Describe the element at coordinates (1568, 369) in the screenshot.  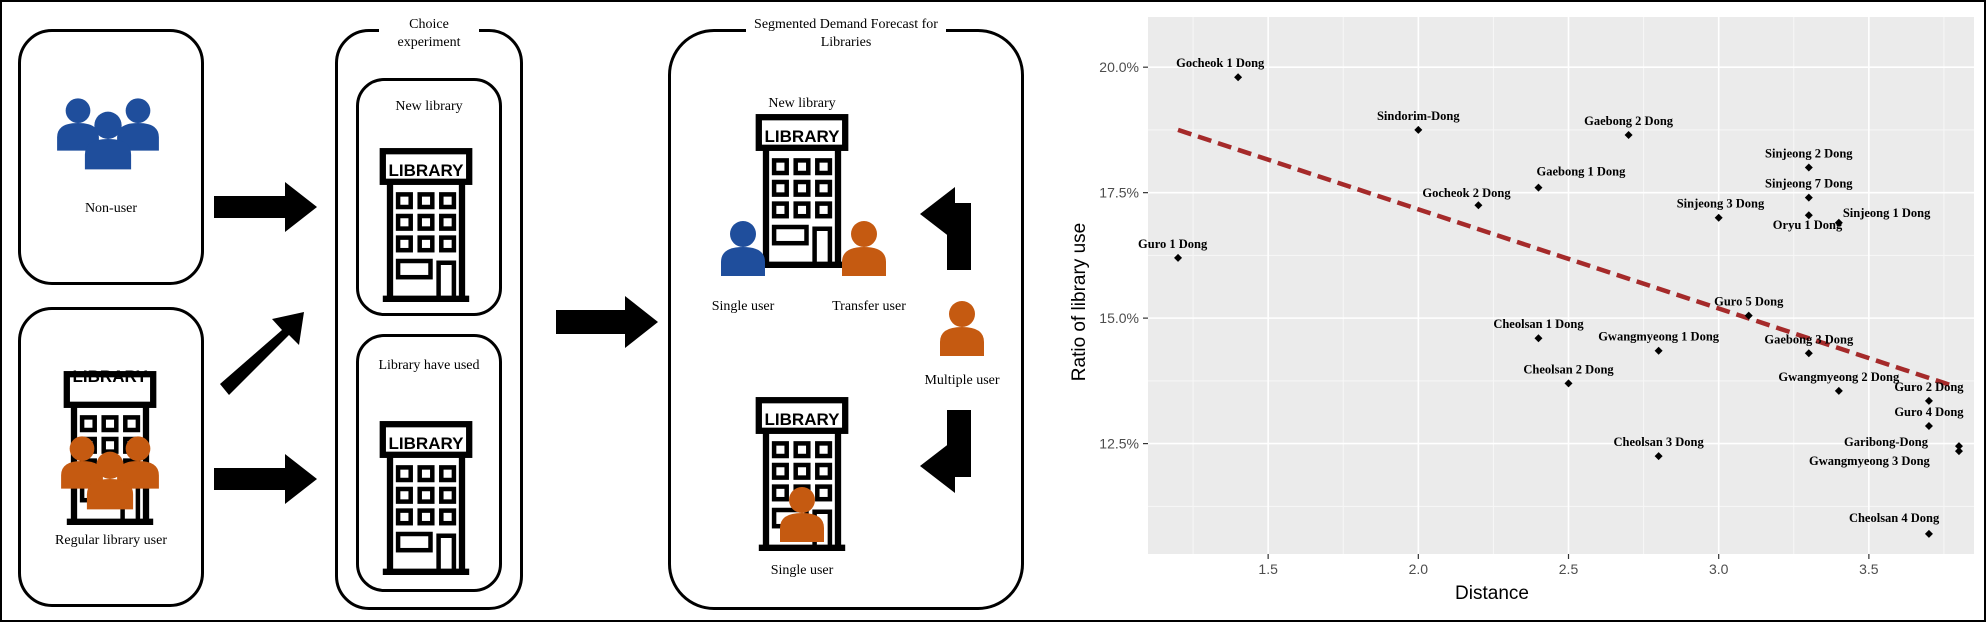
I see `point-label: Cheolsan 2 Dong` at that location.